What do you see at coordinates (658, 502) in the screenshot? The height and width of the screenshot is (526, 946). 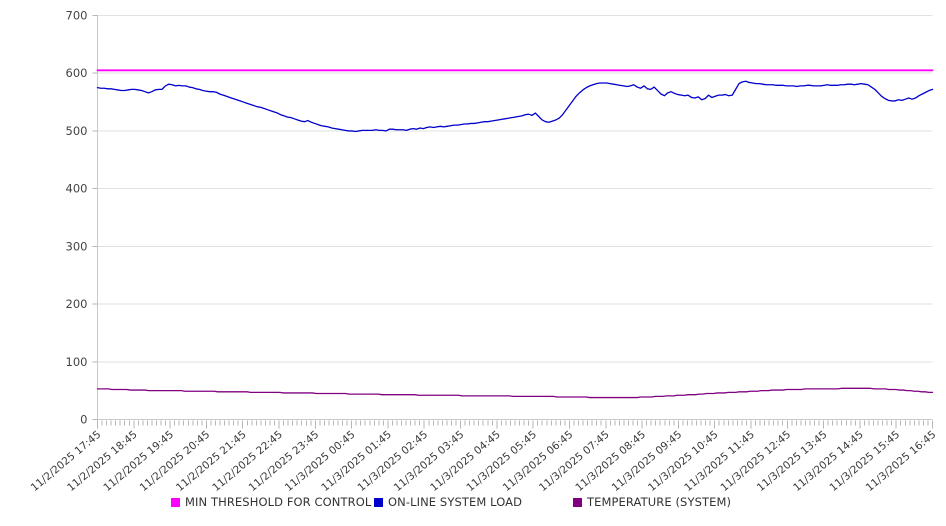 I see `legend-label: TEMPERATURE (SYSTEM)` at bounding box center [658, 502].